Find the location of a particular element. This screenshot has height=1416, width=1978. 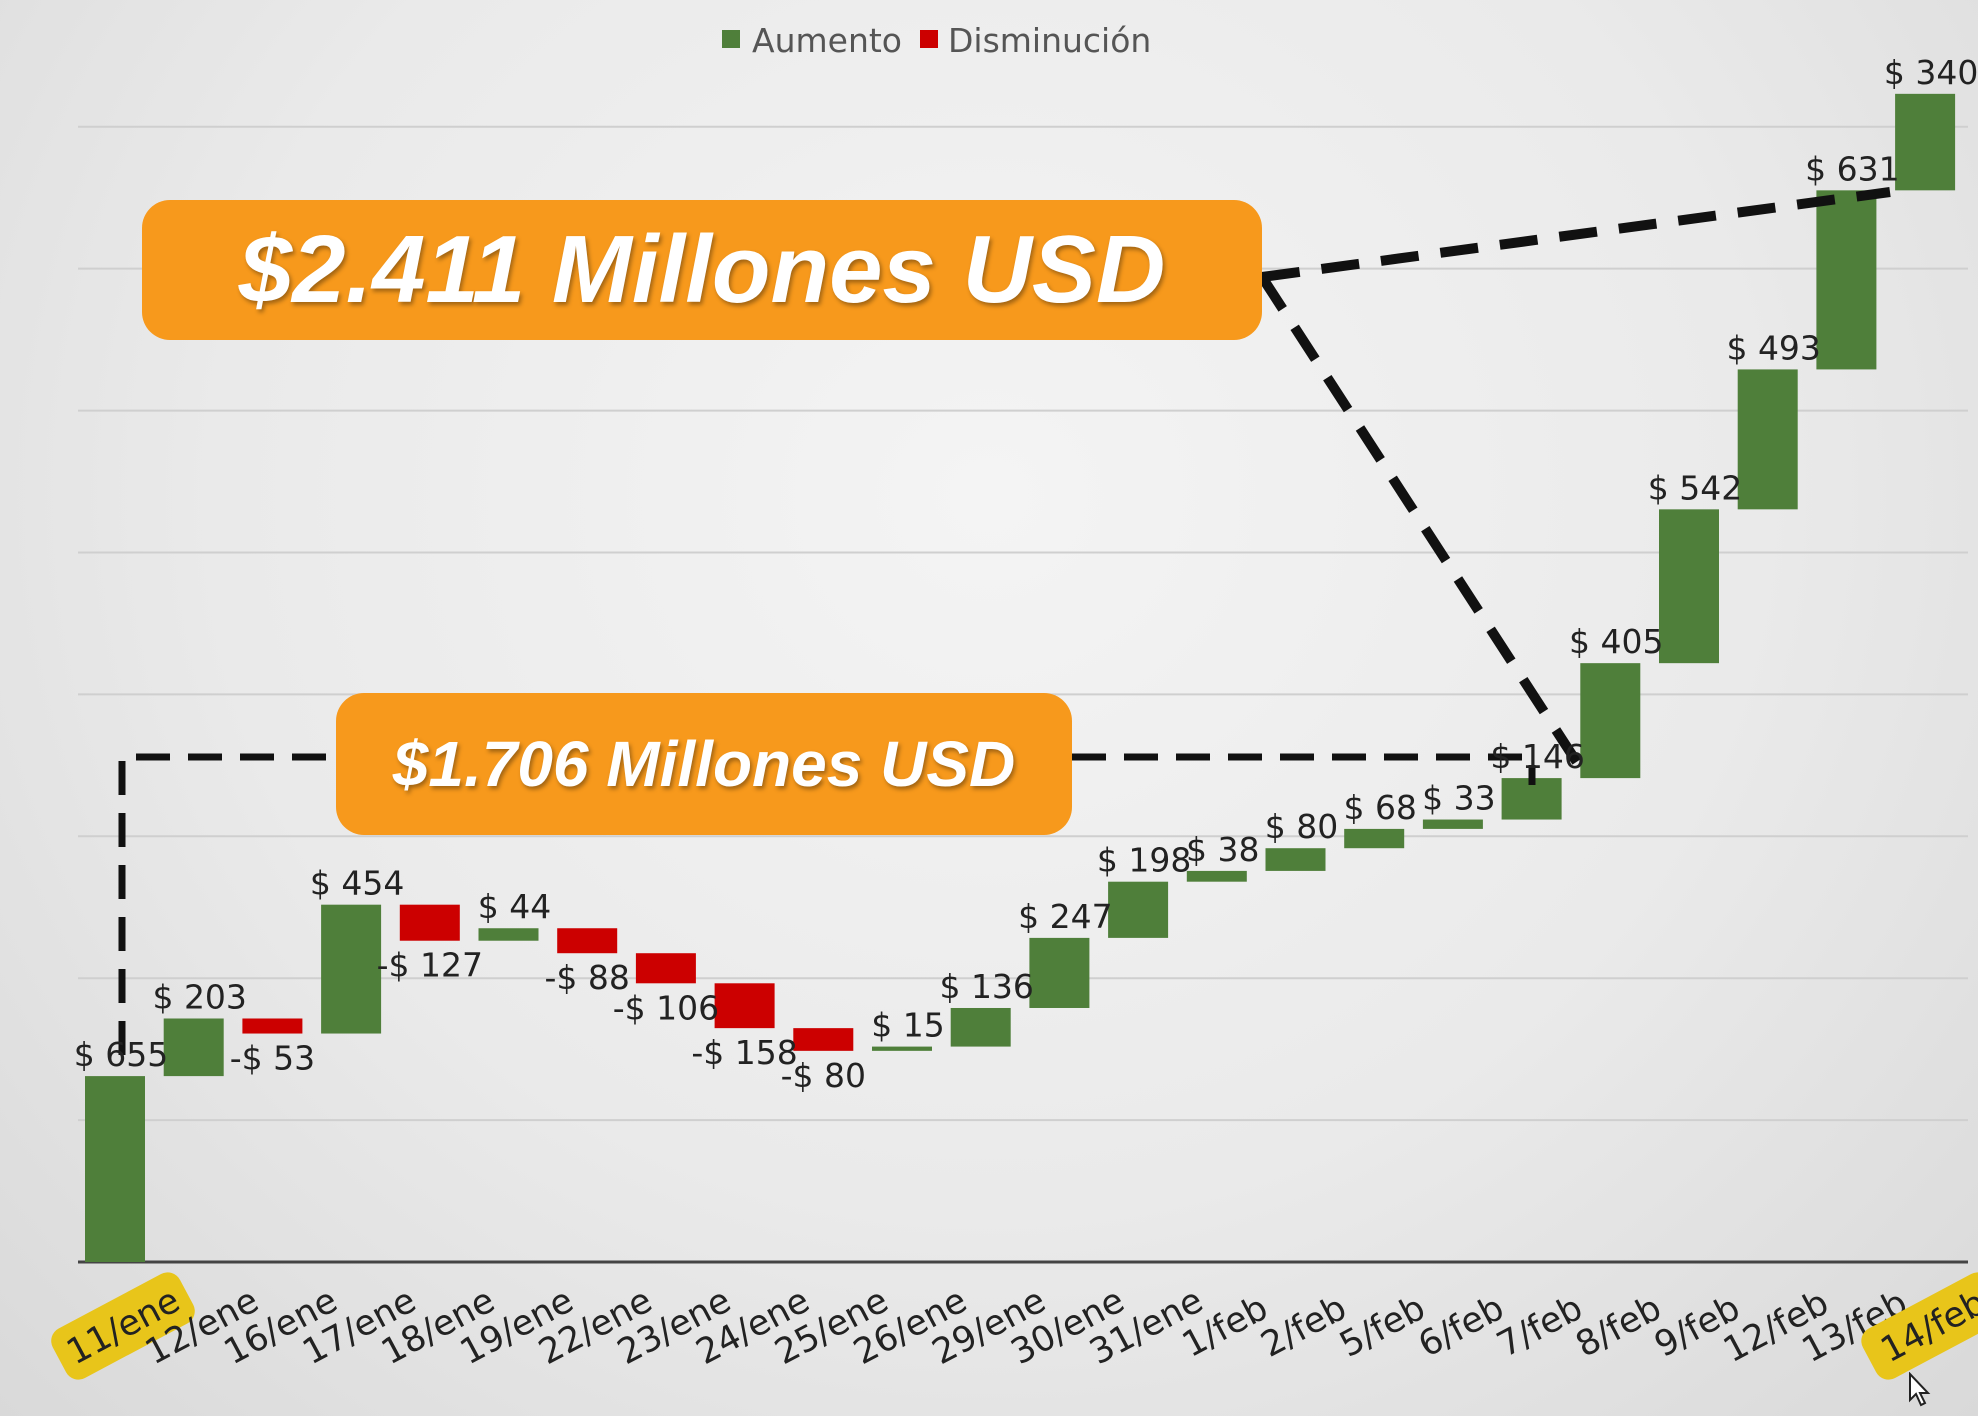

legend-increase-swatch is located at coordinates (731, 39).